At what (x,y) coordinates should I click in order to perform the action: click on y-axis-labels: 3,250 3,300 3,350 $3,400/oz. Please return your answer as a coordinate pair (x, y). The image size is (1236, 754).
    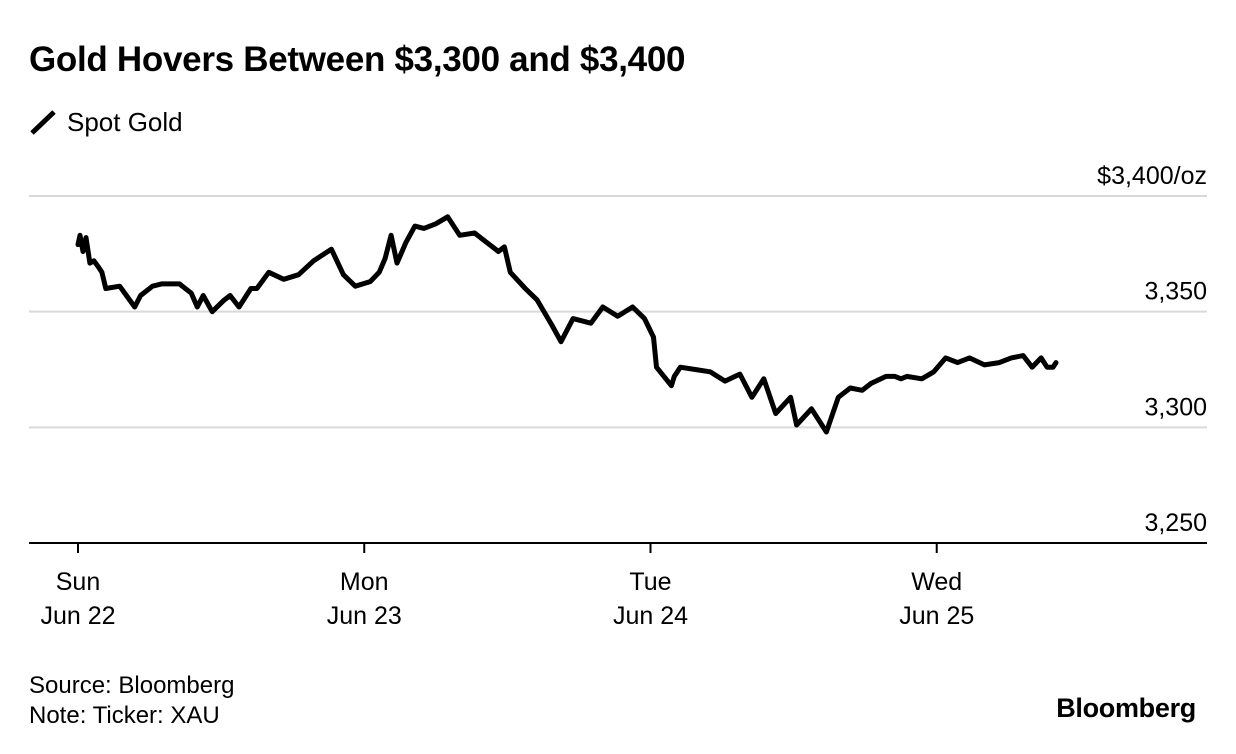
    Looking at the image, I should click on (1152, 349).